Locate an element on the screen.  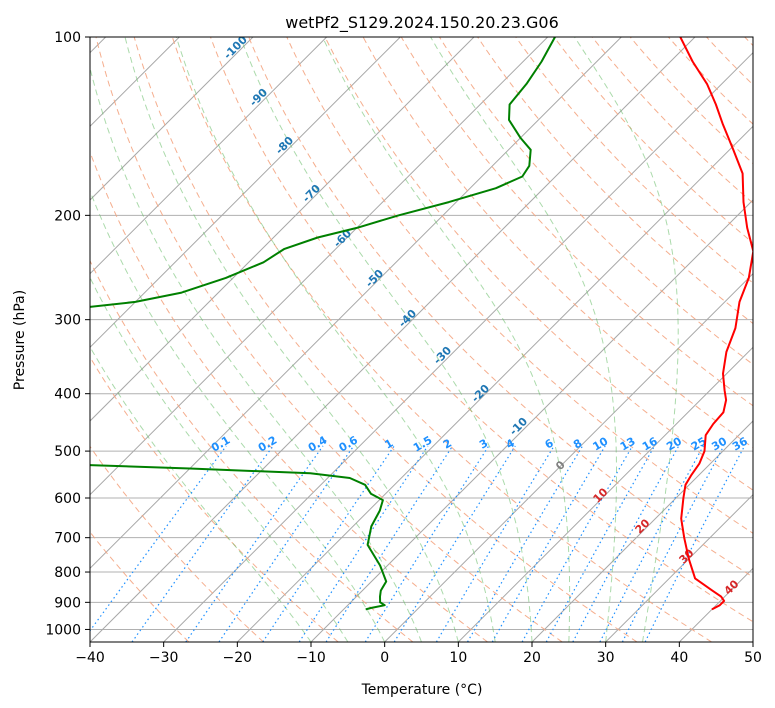
x-tick-label: 50 is located at coordinates (753, 658).